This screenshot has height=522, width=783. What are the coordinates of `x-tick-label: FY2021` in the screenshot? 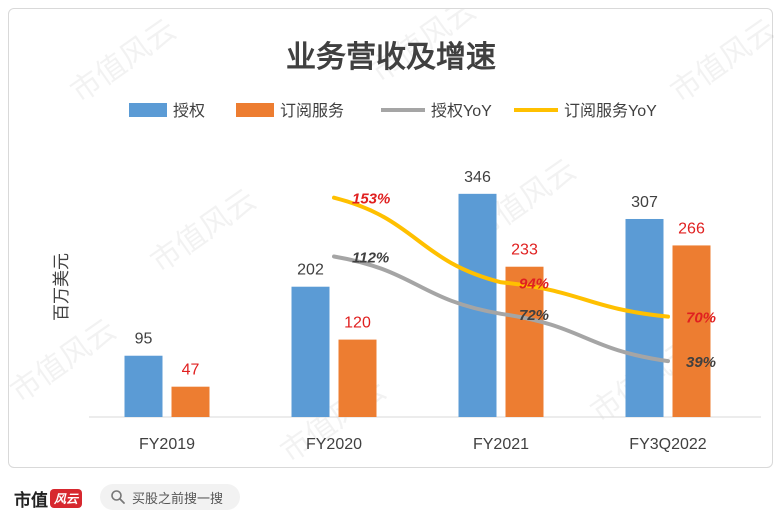 It's located at (501, 444).